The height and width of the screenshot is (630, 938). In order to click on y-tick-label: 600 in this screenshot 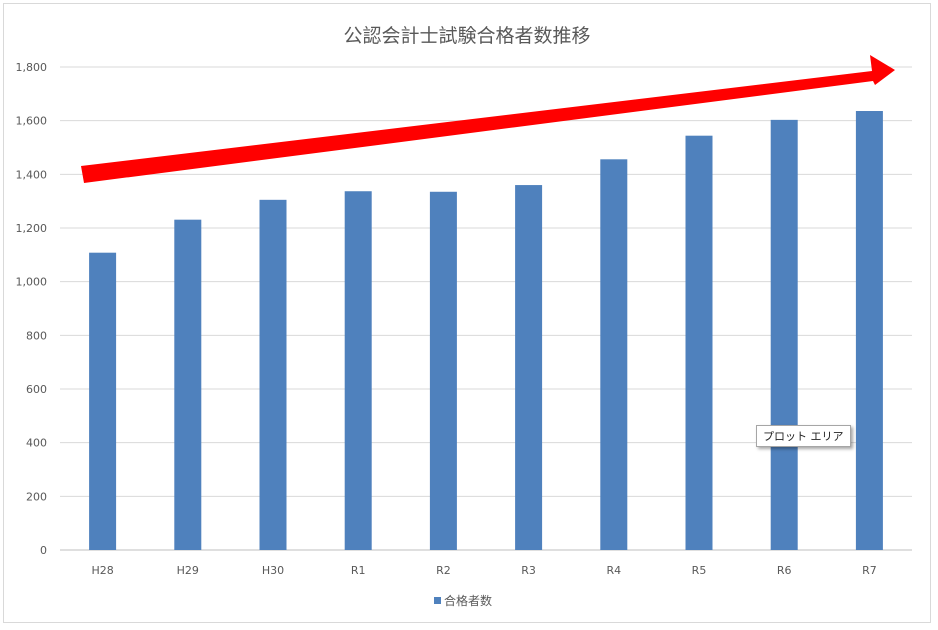, I will do `click(36, 389)`.